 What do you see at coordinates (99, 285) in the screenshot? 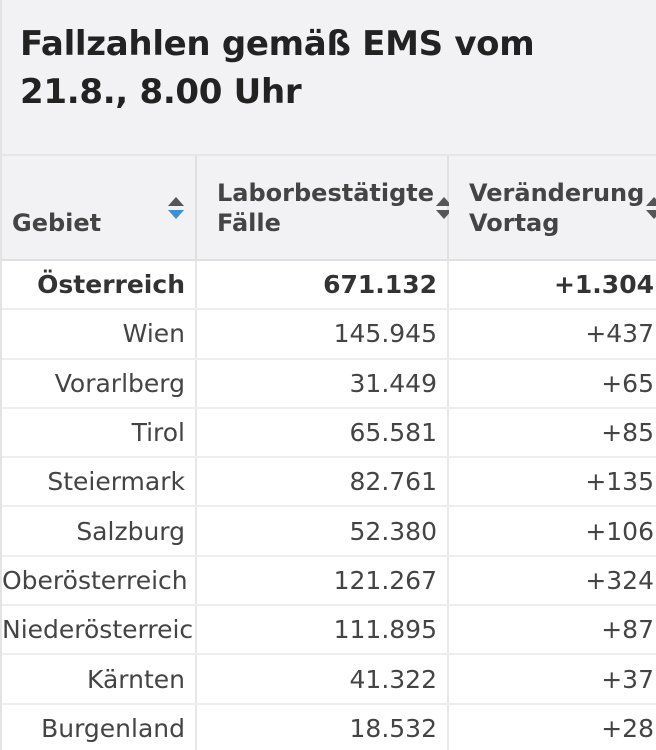
I see `cell-gebiet: Österreich` at bounding box center [99, 285].